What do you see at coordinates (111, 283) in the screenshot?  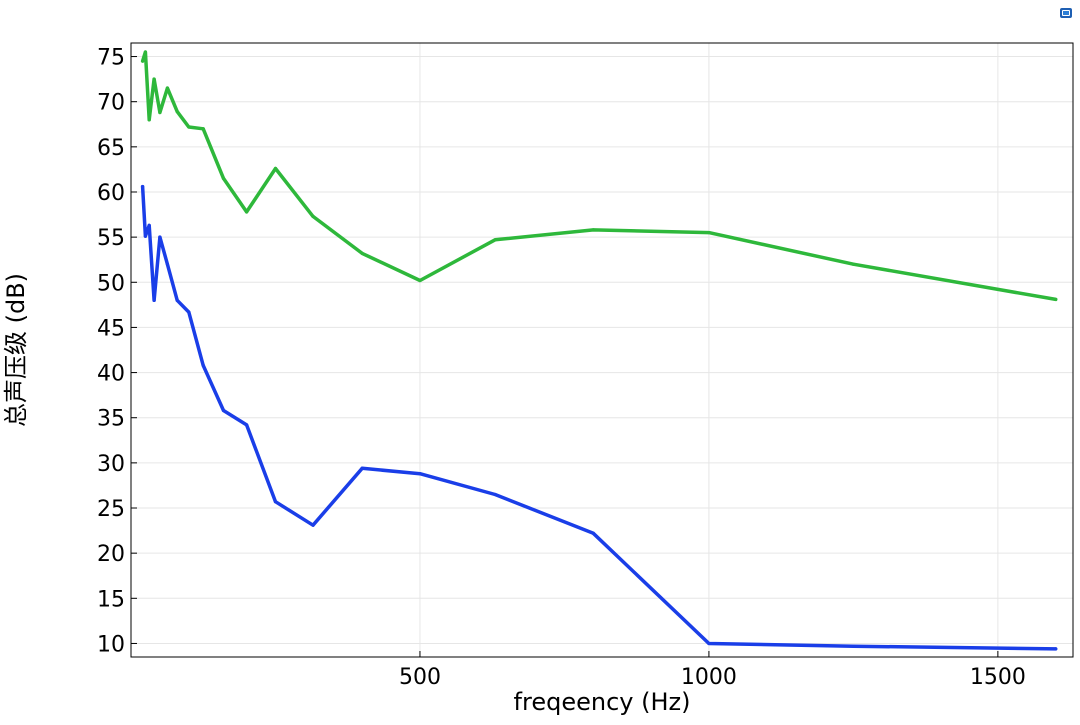 I see `y-tick-label: 50` at bounding box center [111, 283].